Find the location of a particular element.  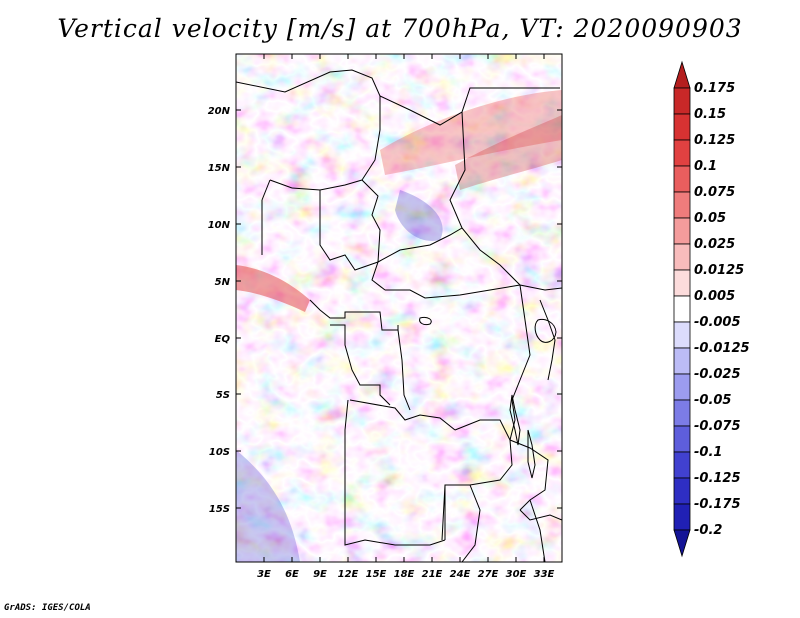

colorbar-label: -0.1 is located at coordinates (708, 452).